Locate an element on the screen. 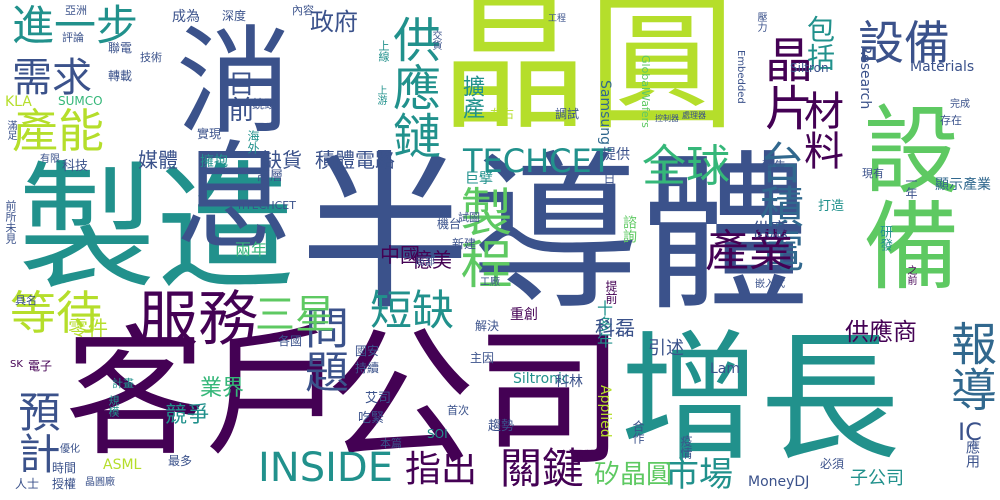 This screenshot has height=500, width=1000. word-shortage2: 缺貨 is located at coordinates (282, 160).